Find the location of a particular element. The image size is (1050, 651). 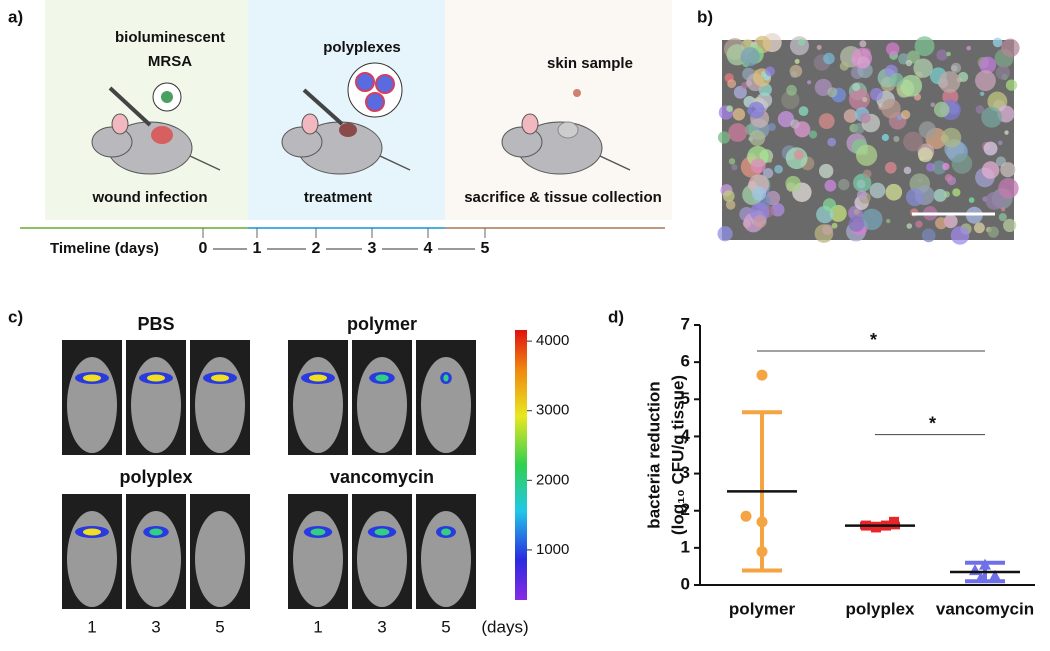

mouse-tail is located at coordinates (205, 163).